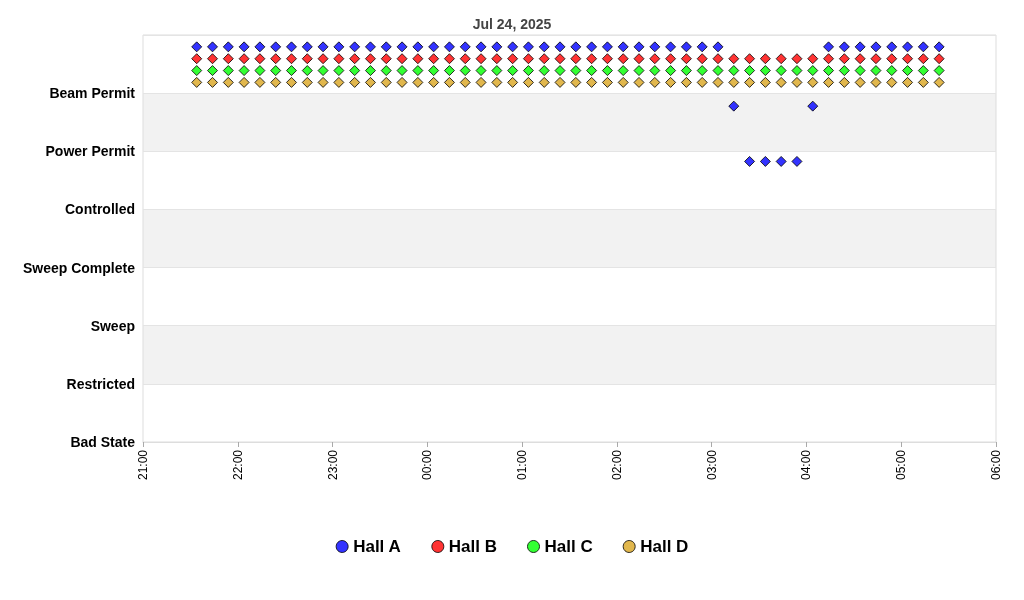  I want to click on x-tick-label: 02:00, so click(616, 465).